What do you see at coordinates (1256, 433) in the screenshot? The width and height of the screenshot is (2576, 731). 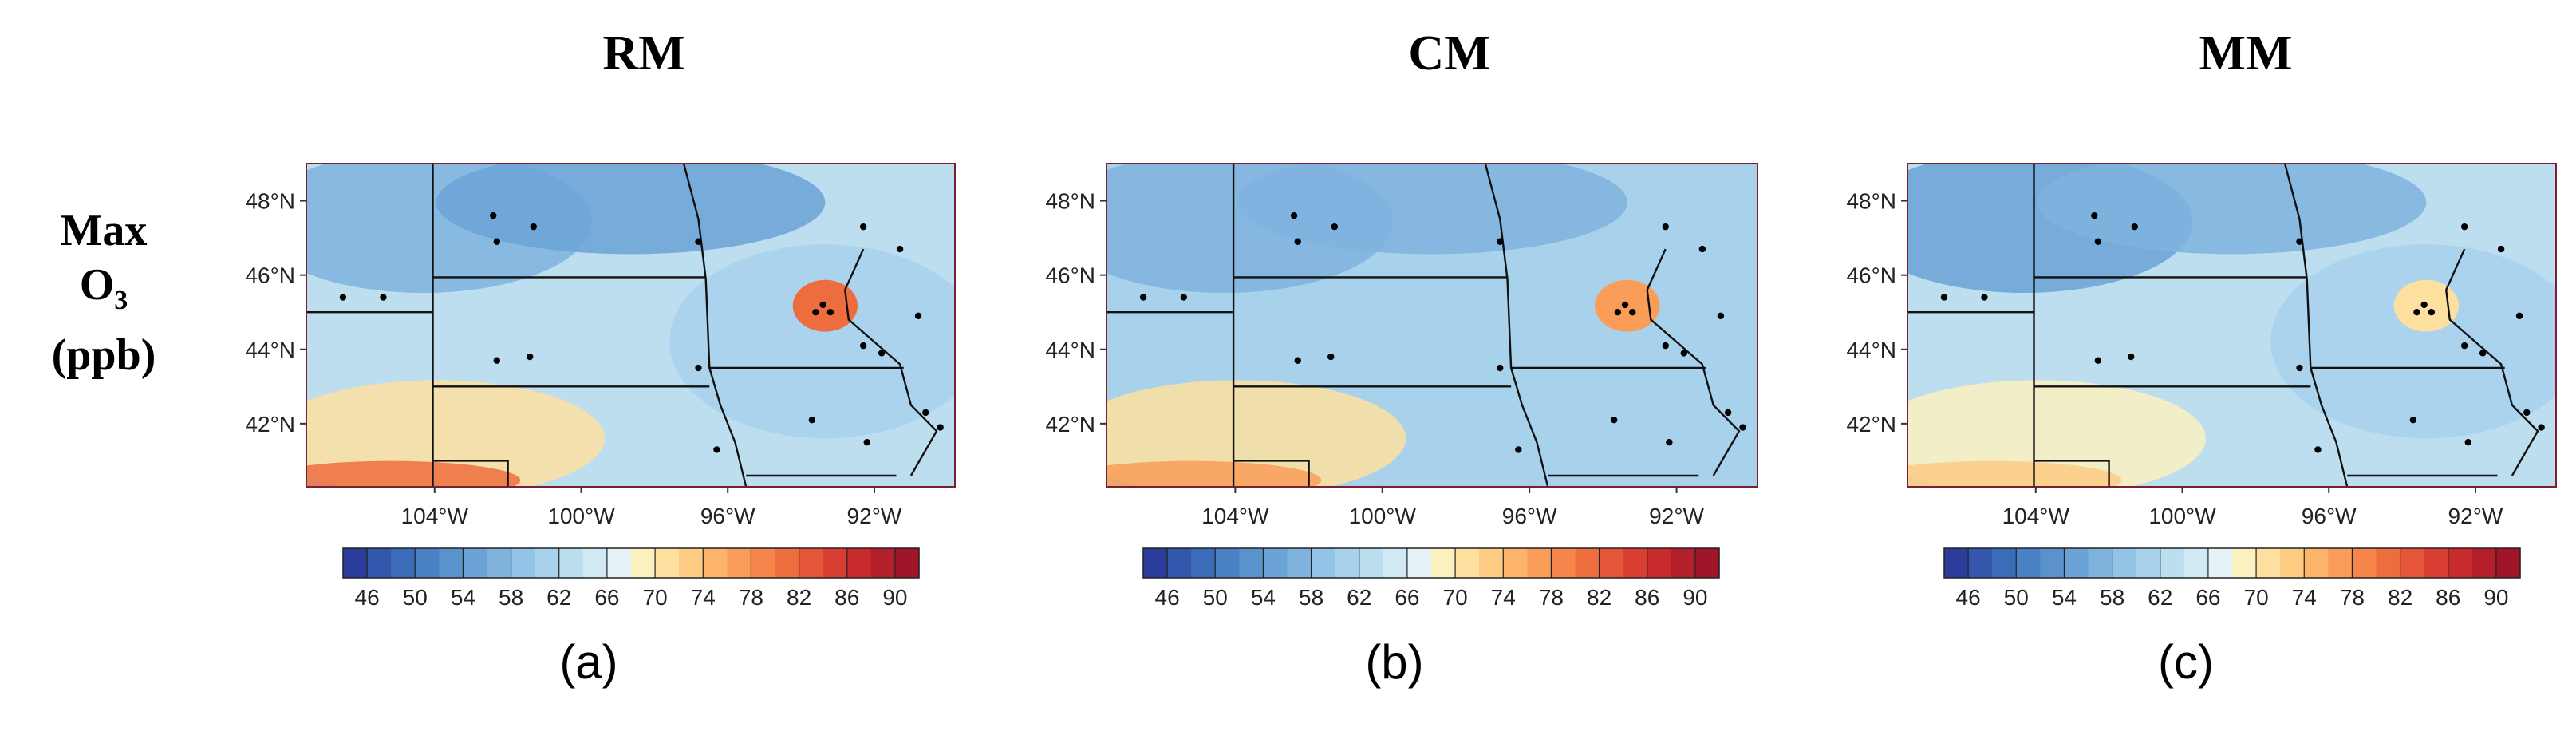 I see `field-southwest` at bounding box center [1256, 433].